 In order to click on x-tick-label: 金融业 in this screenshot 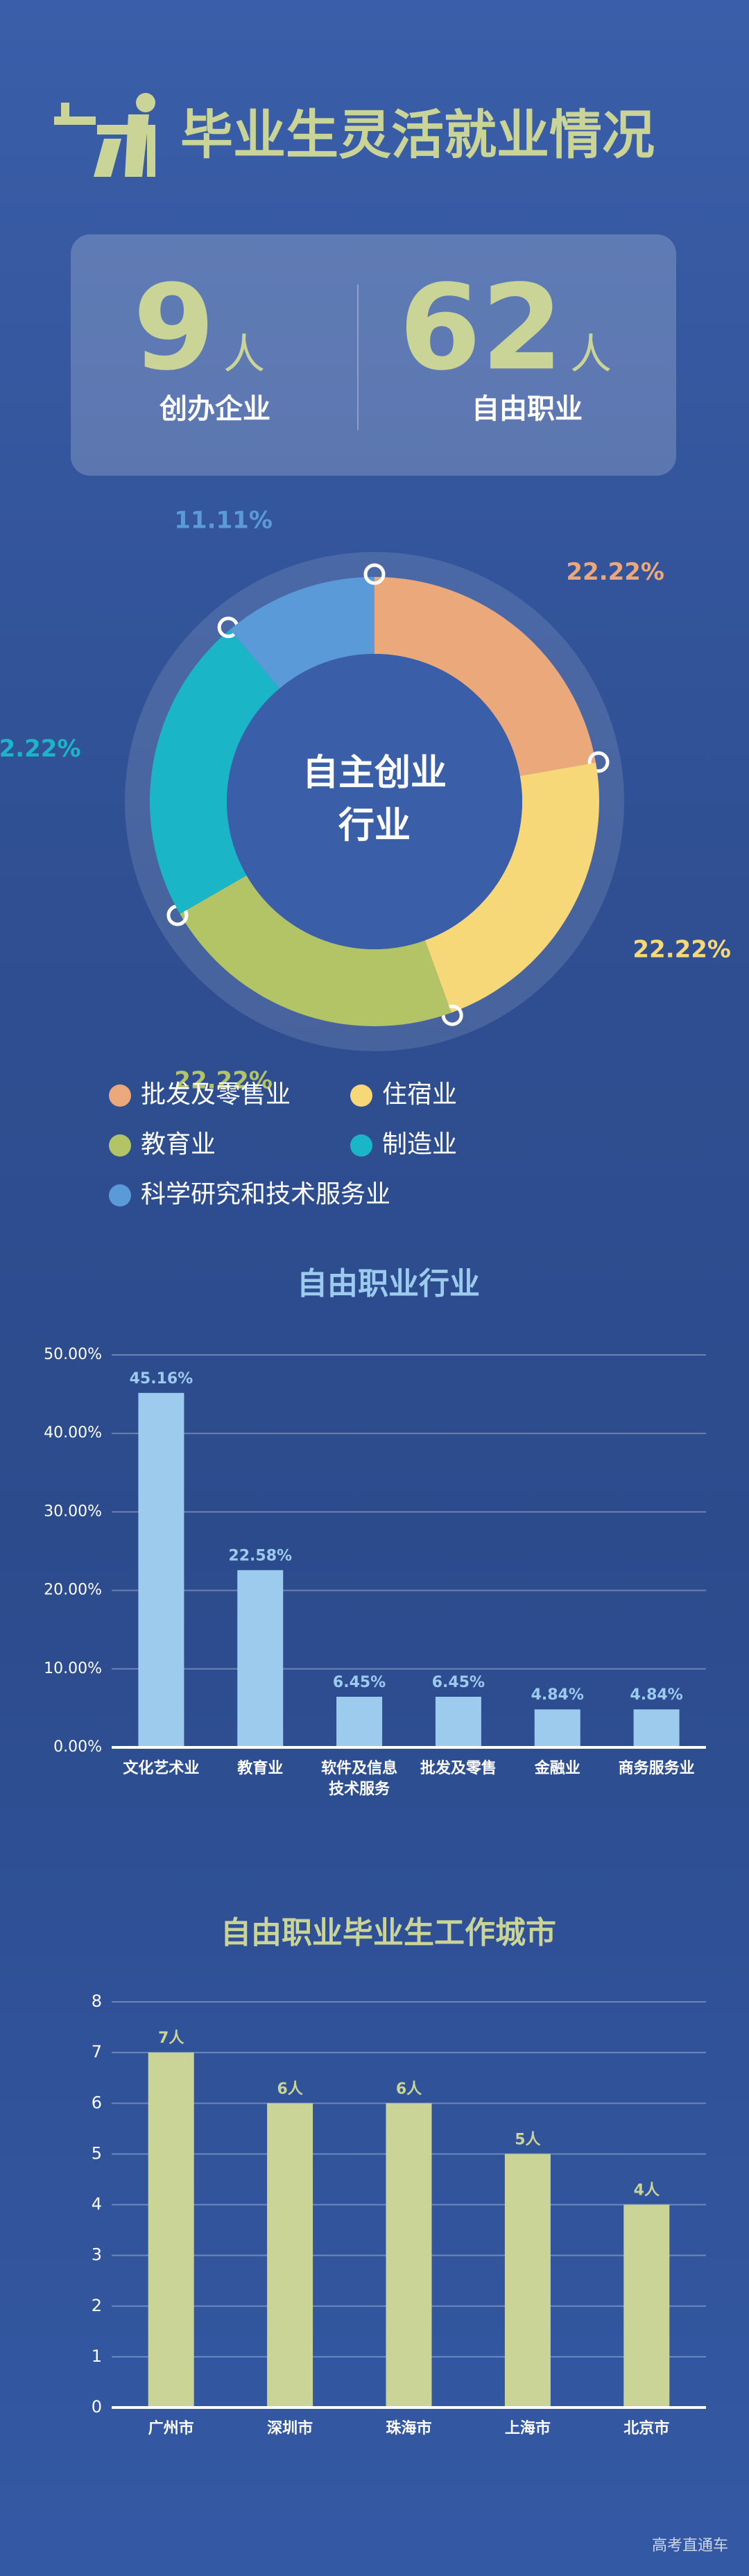, I will do `click(557, 1768)`.